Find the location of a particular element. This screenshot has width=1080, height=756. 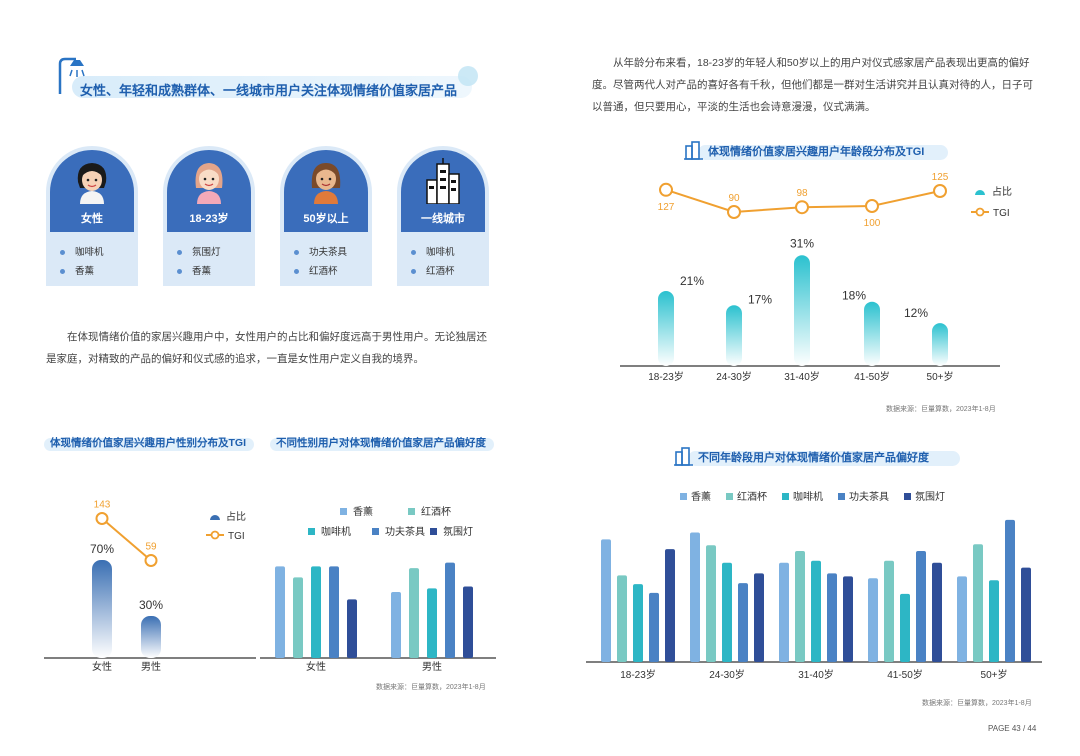

tgi-label: 98 is located at coordinates (802, 193).